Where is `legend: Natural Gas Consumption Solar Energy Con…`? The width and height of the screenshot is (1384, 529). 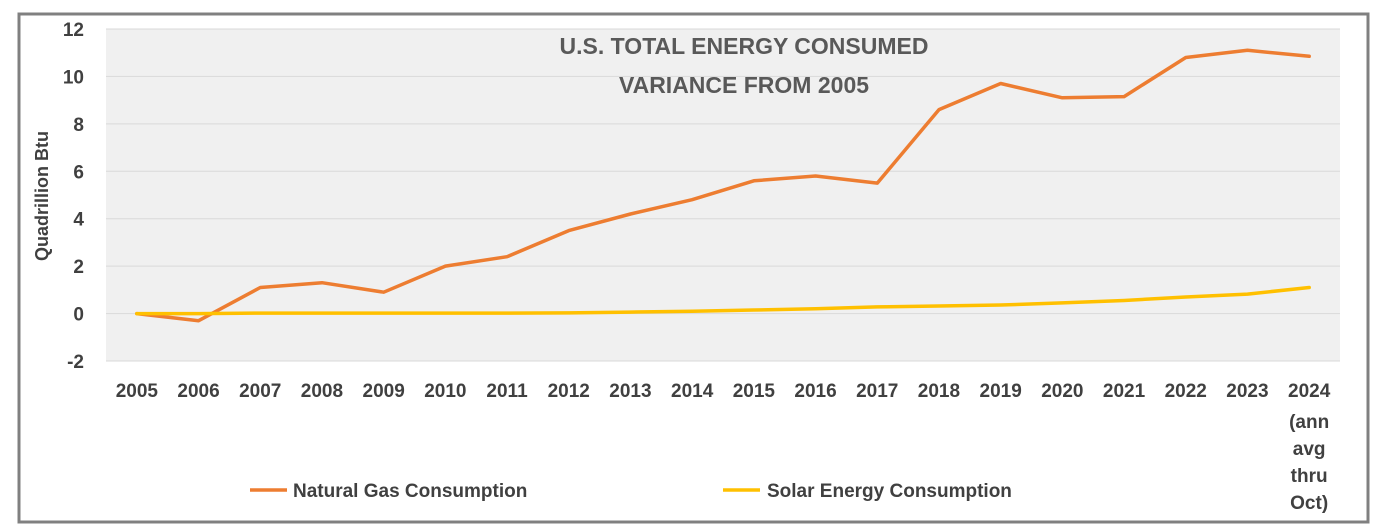 legend: Natural Gas Consumption Solar Energy Con… is located at coordinates (631, 491).